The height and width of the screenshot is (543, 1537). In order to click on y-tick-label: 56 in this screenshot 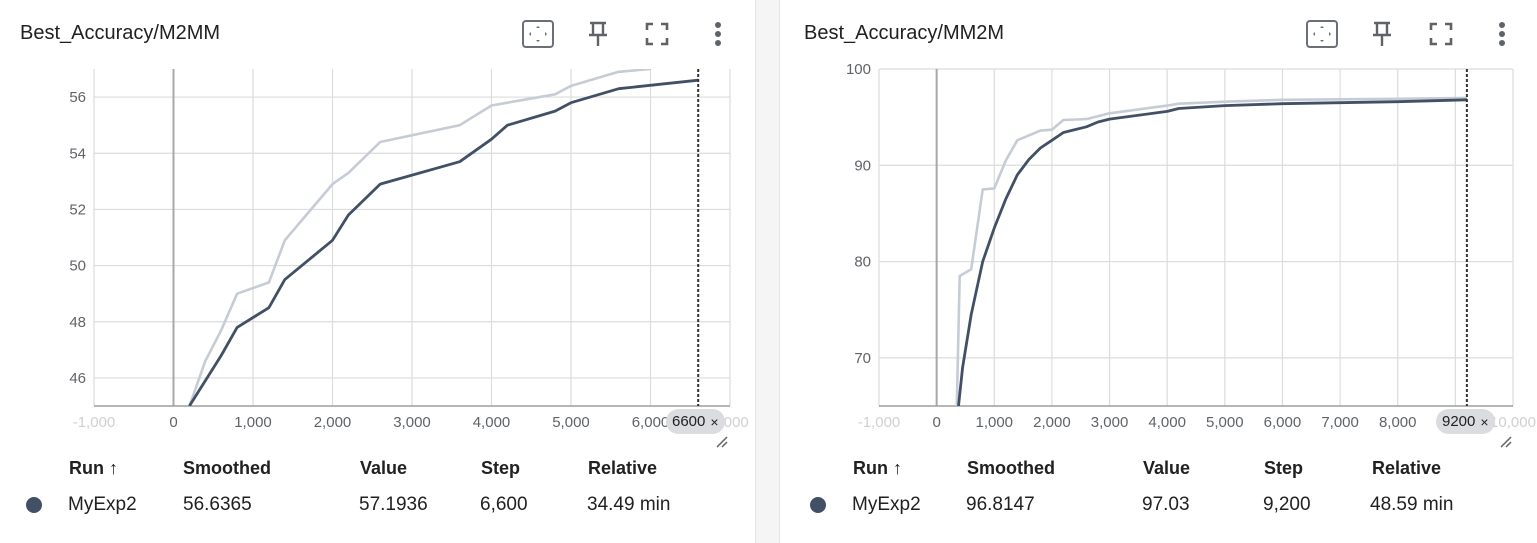, I will do `click(77, 97)`.